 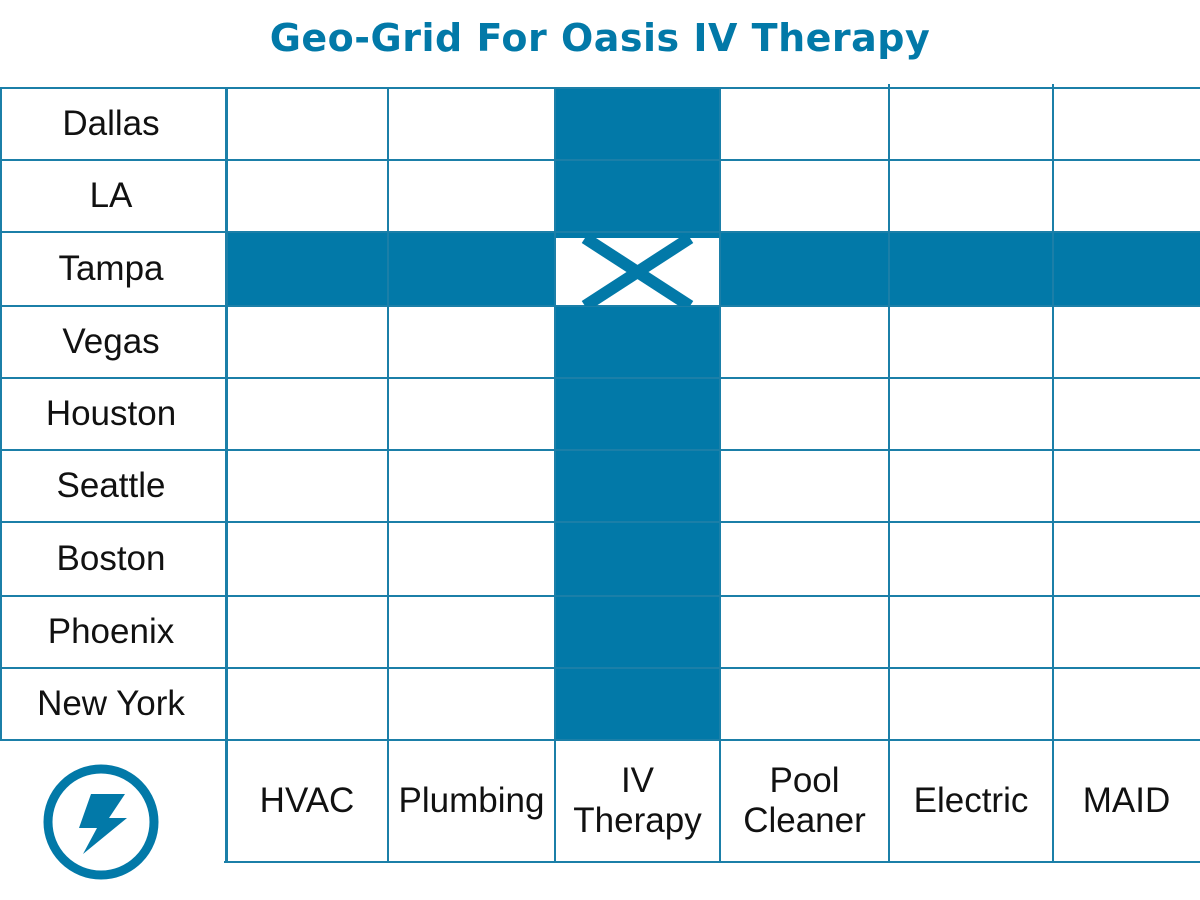 What do you see at coordinates (971, 800) in the screenshot?
I see `column-label-electric: Electric` at bounding box center [971, 800].